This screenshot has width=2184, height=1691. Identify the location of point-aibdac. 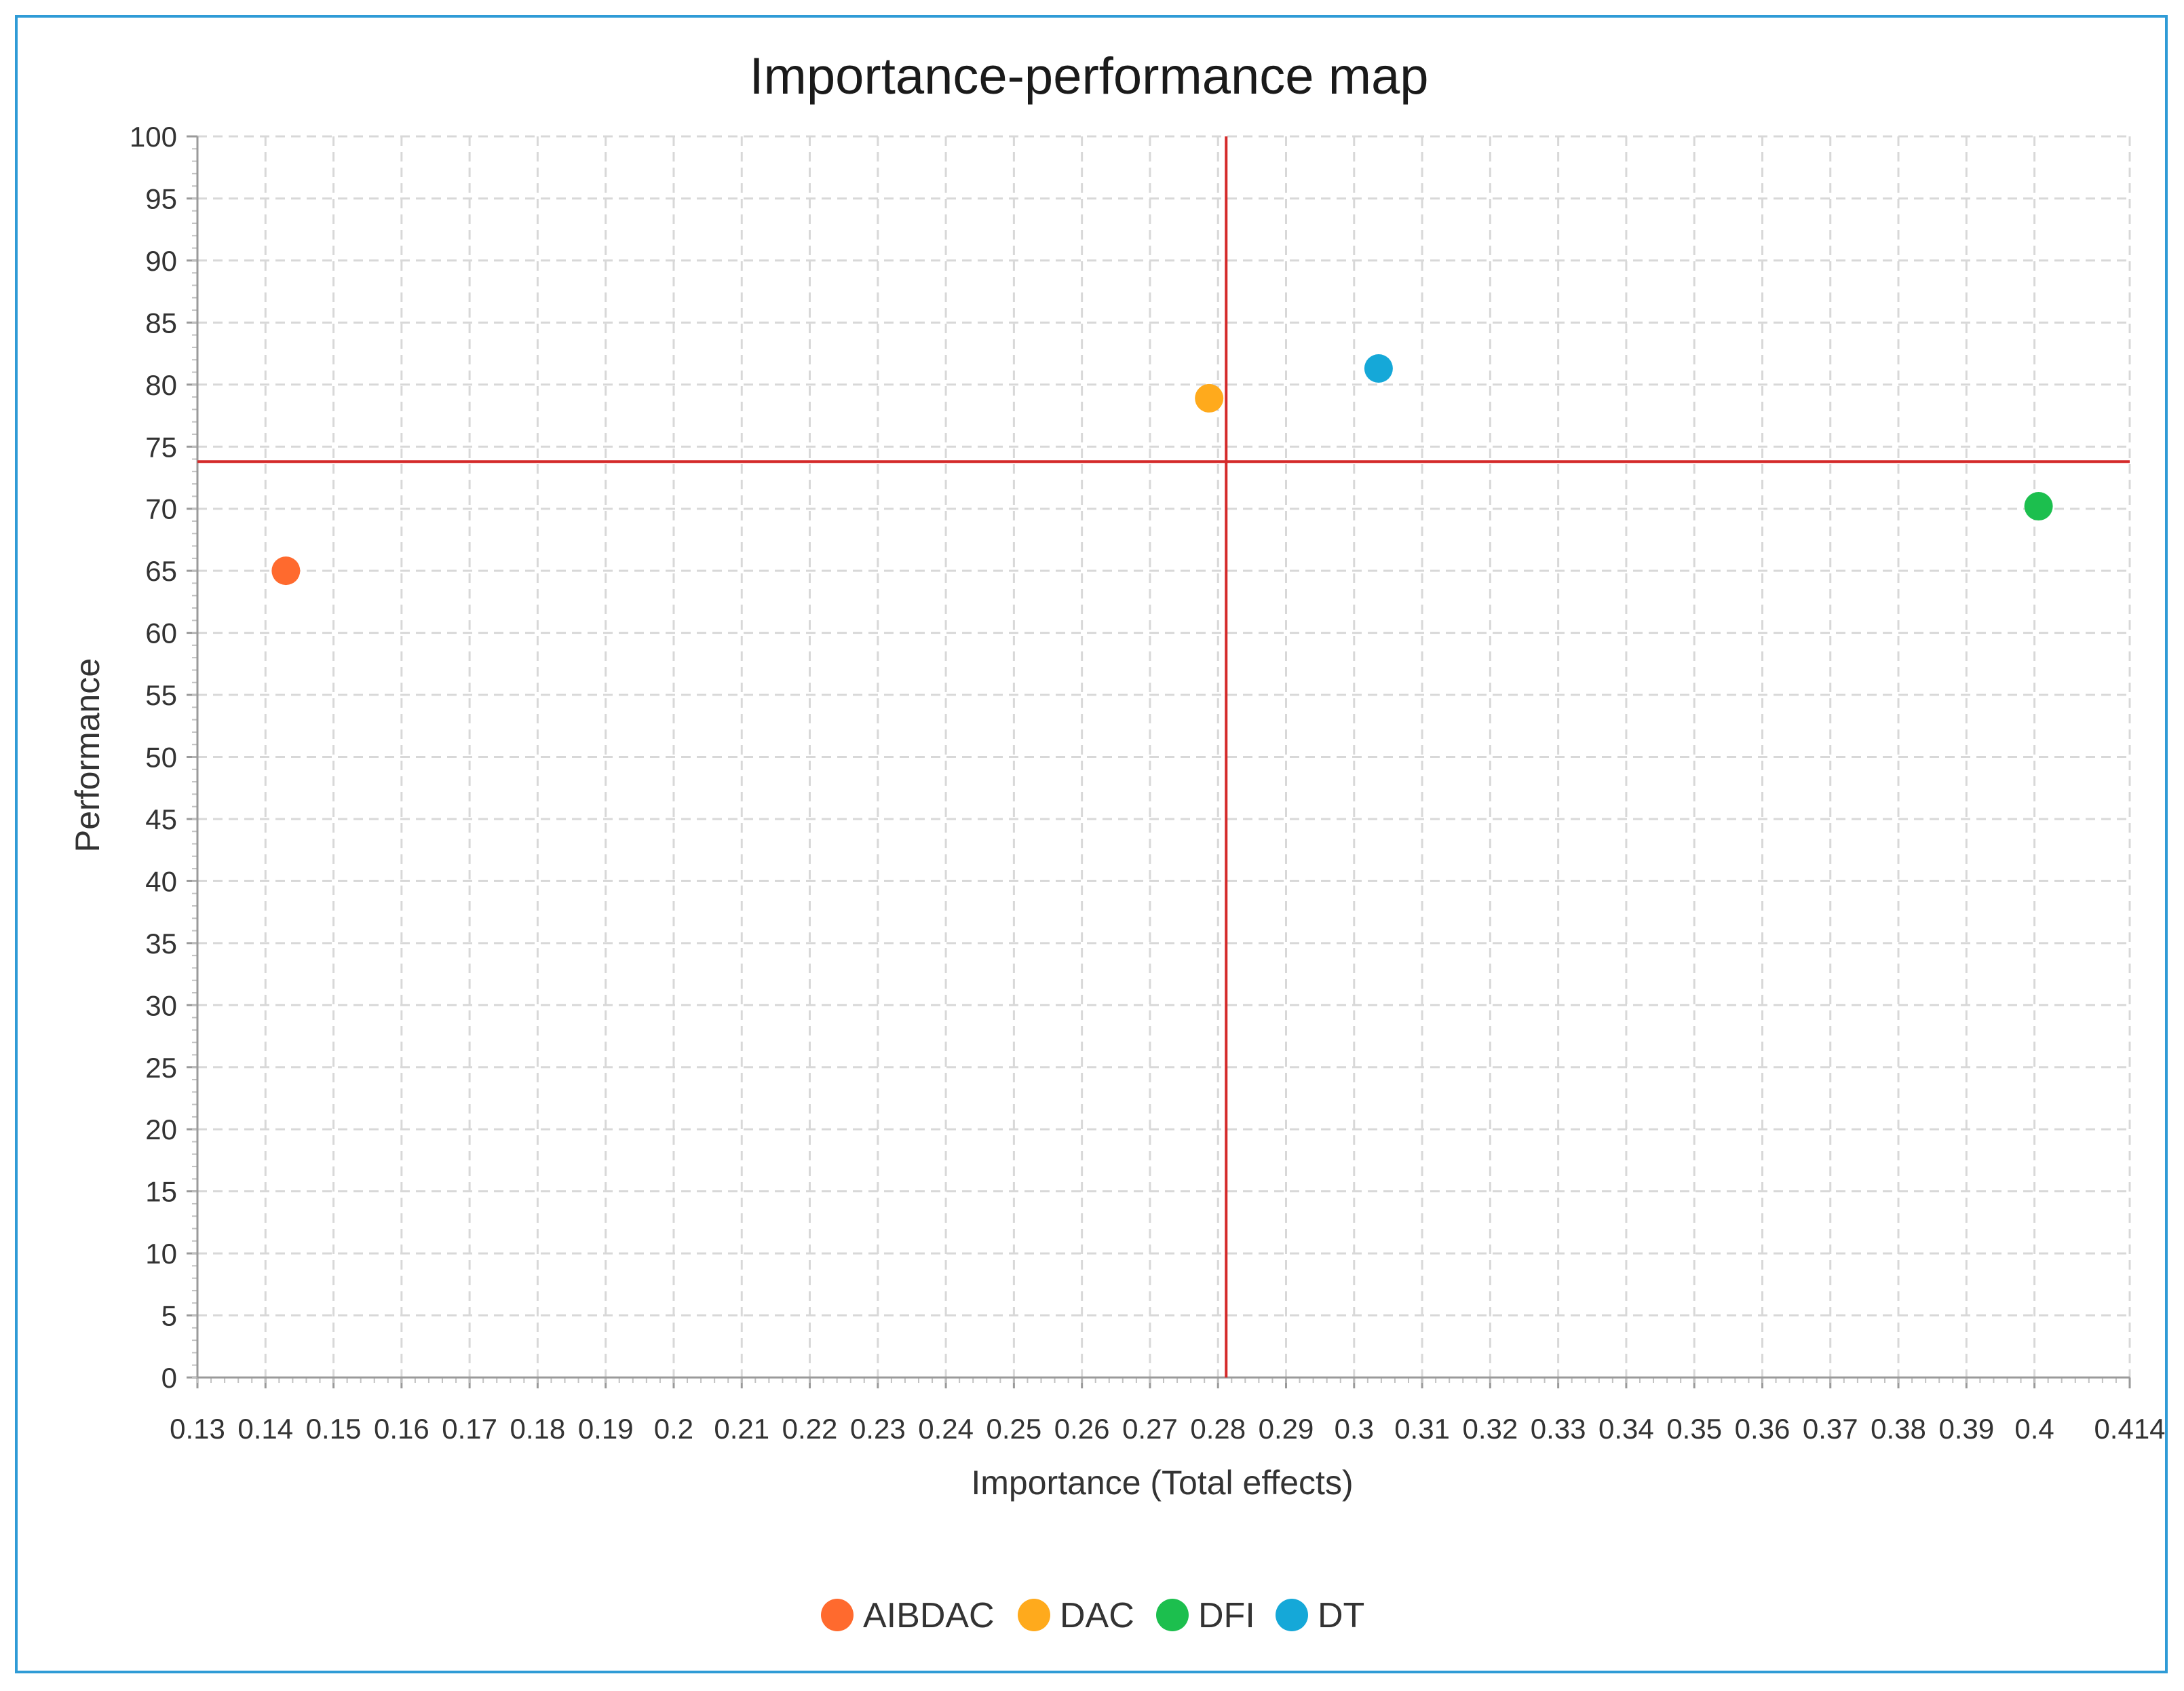
(286, 571).